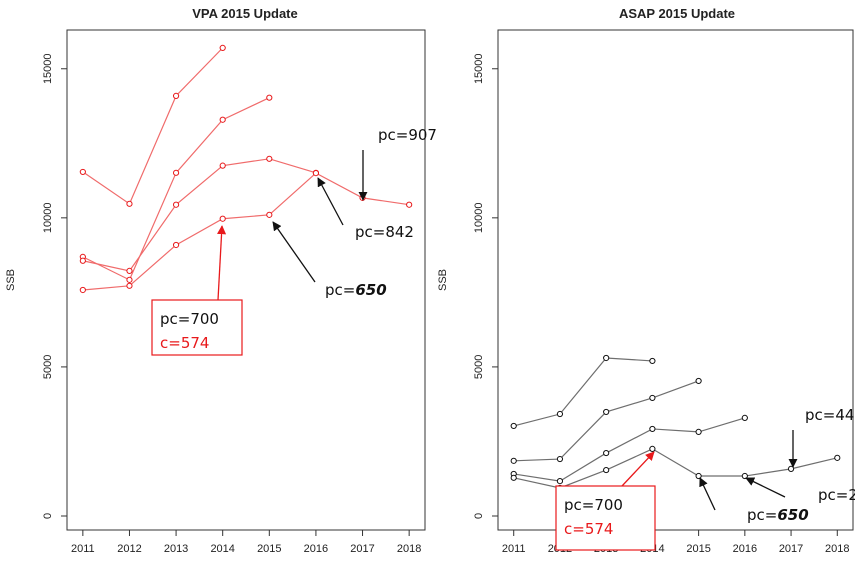 This screenshot has height=569, width=855. Describe the element at coordinates (245, 13) in the screenshot. I see `chart-title: VPA 2015 Update` at that location.